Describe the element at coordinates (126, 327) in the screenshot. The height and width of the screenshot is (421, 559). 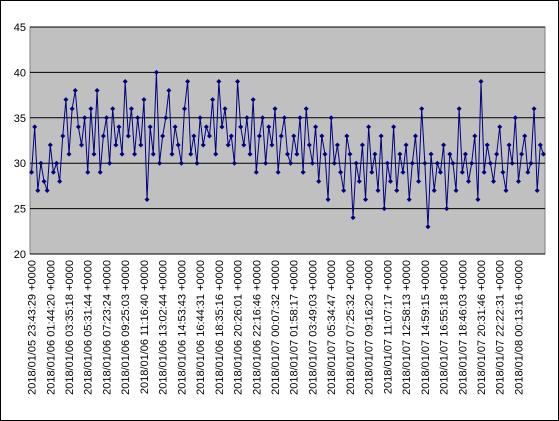
I see `x-tick-label: 2018/01/06 09:25:03 +0000` at that location.